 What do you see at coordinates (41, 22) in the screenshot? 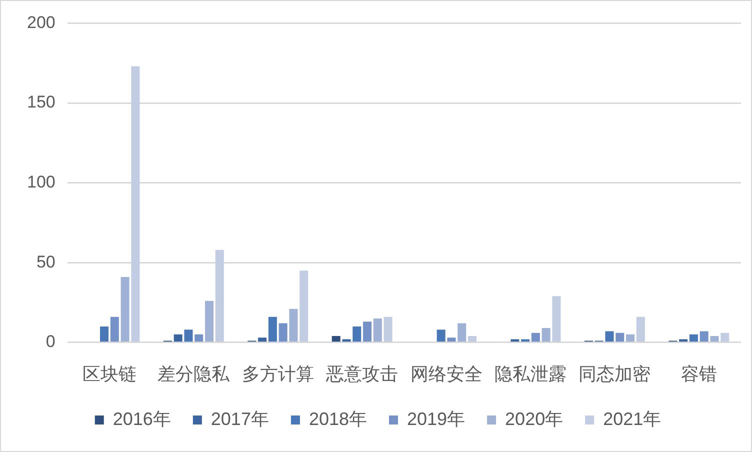
I see `y-tick-label: 200` at bounding box center [41, 22].